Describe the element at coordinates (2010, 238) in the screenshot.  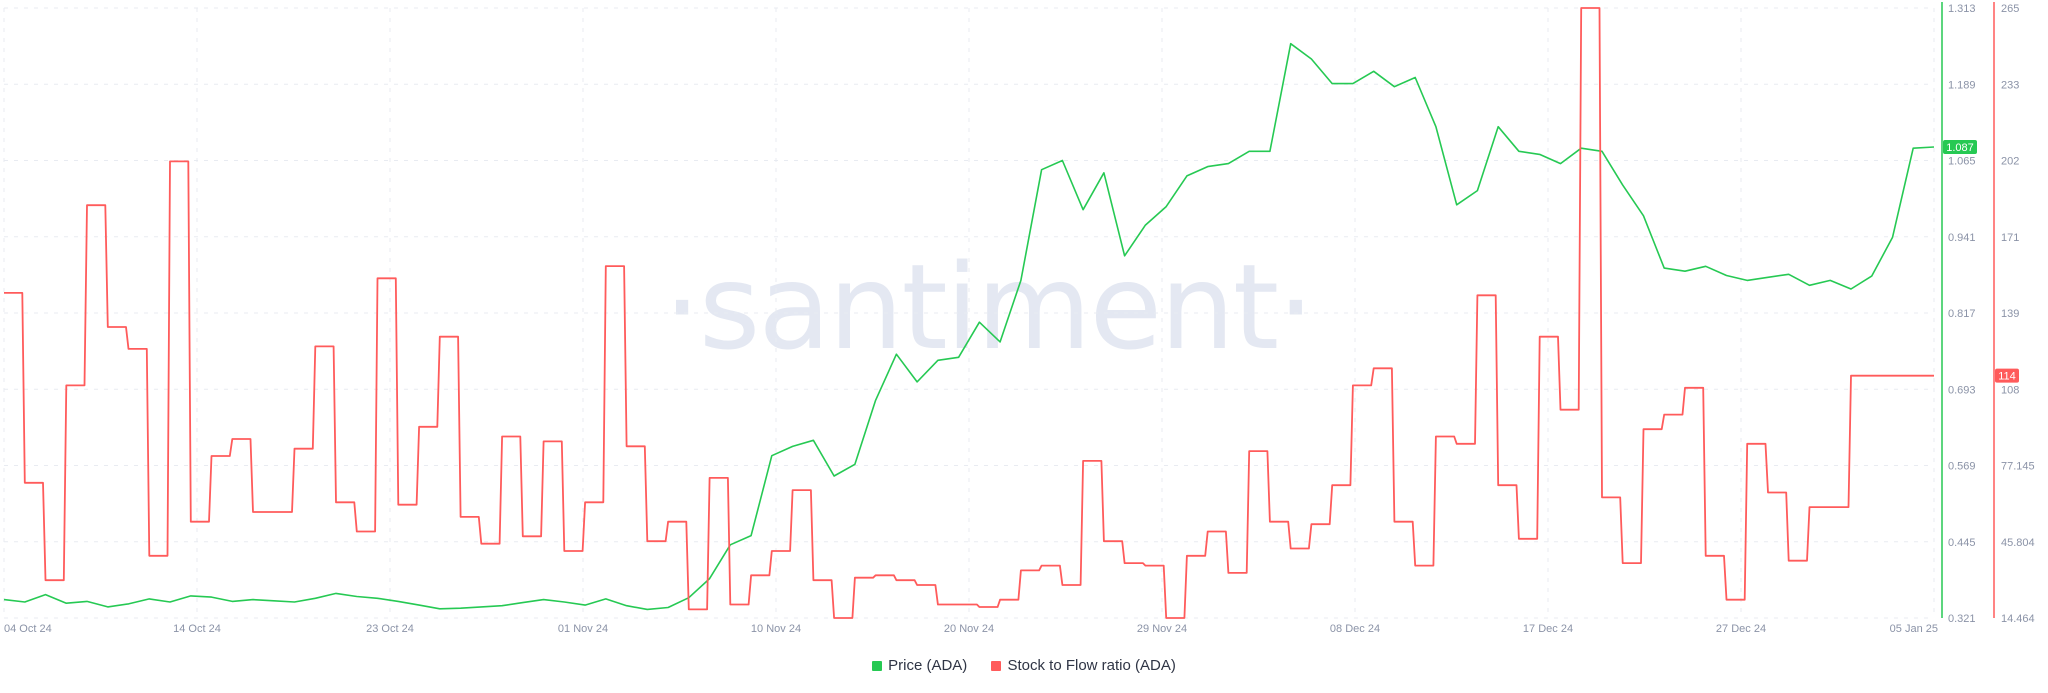
I see `stock-to-flow-axis-tick-label: 171` at that location.